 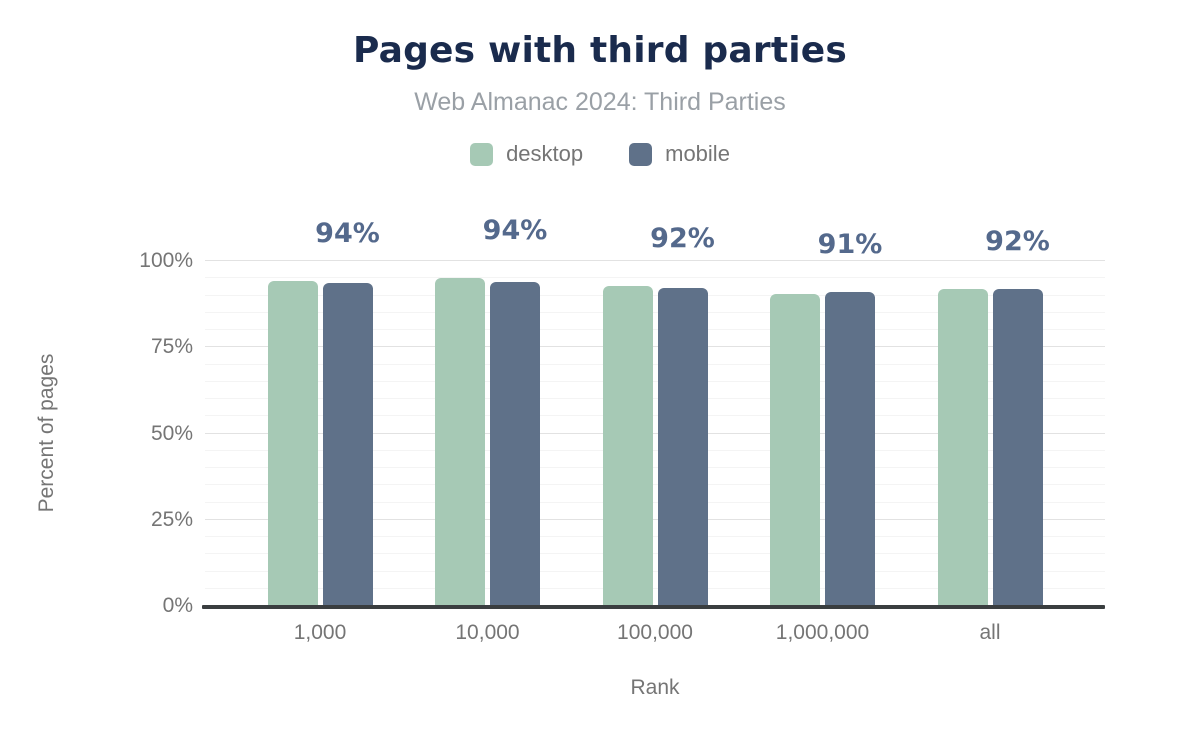 I want to click on legend-swatch-mobile, so click(x=641, y=154).